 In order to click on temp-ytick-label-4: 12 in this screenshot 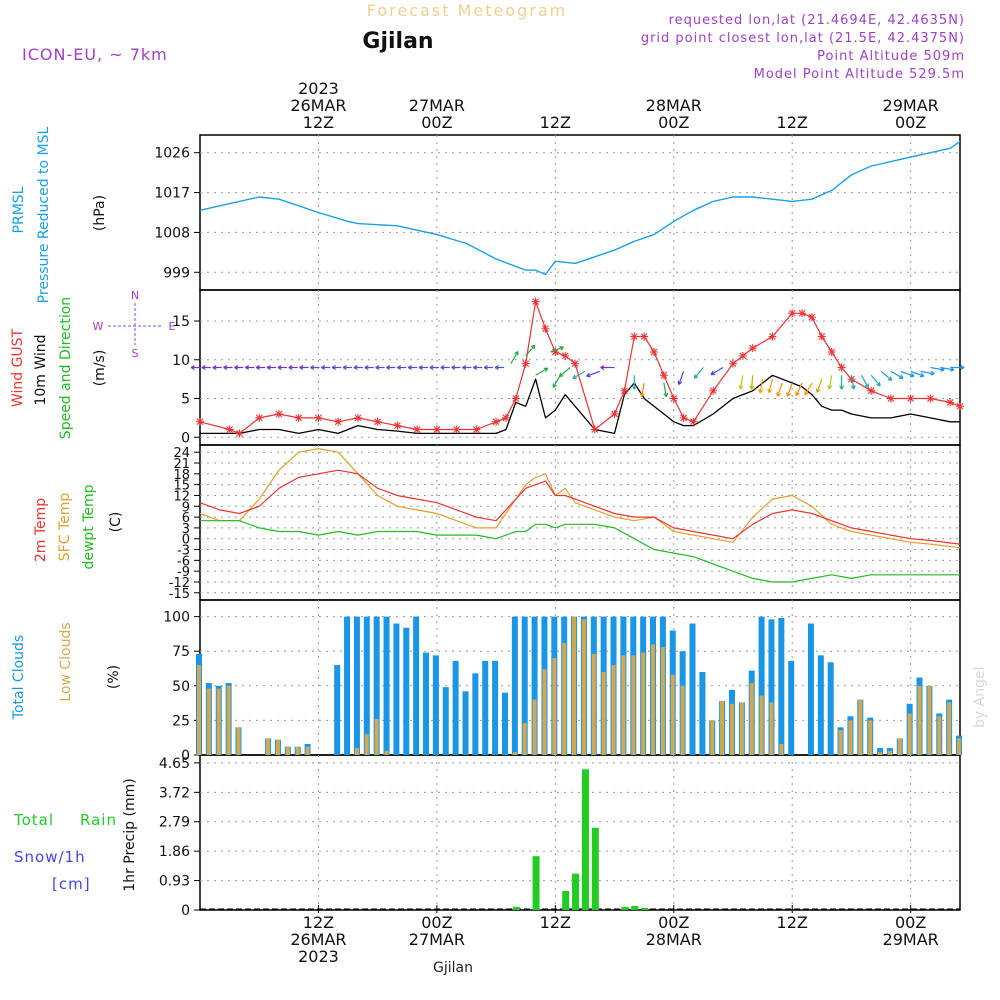, I will do `click(181, 496)`.